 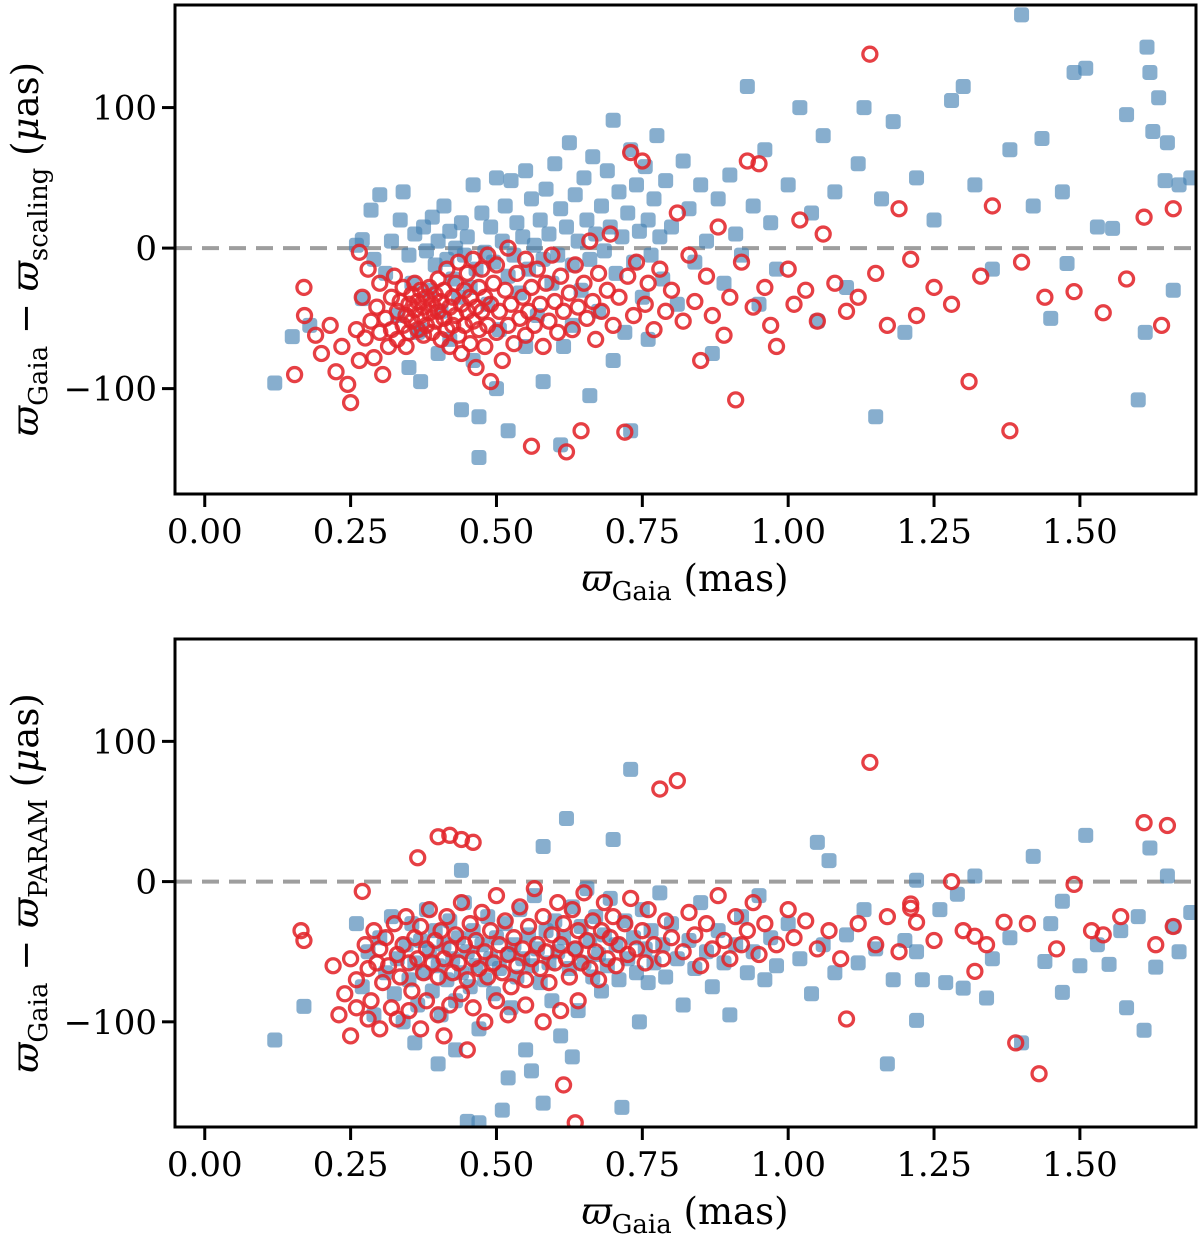 I want to click on subscript-scaling: scaling, so click(x=39, y=214).